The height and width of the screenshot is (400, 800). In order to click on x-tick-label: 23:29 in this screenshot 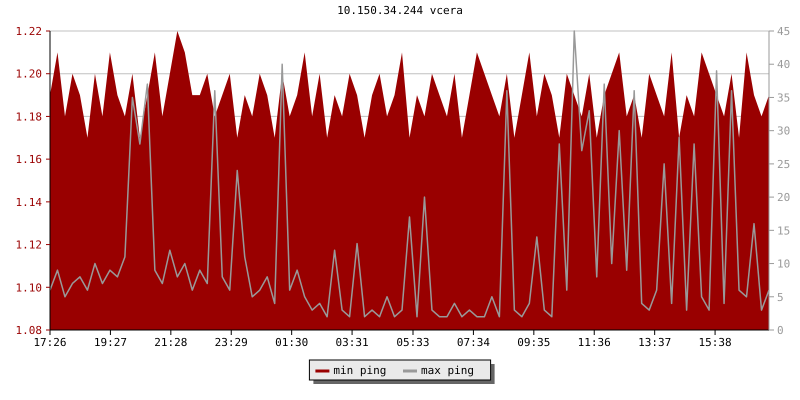, I will do `click(231, 342)`.